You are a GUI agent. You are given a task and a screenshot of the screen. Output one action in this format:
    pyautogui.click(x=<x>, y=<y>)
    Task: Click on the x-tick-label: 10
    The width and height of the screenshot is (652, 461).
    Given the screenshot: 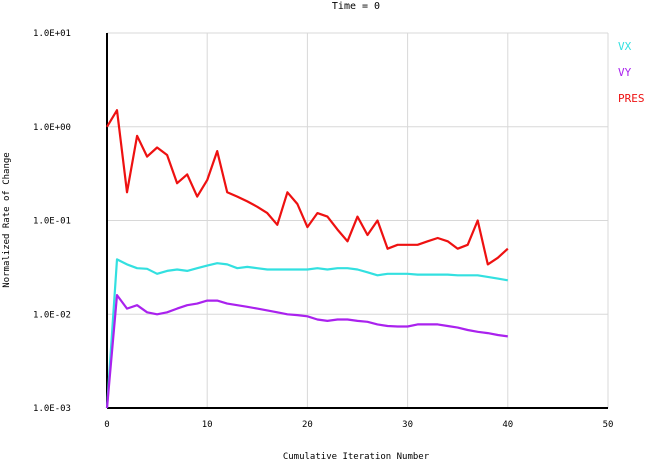 What is the action you would take?
    pyautogui.click(x=207, y=425)
    